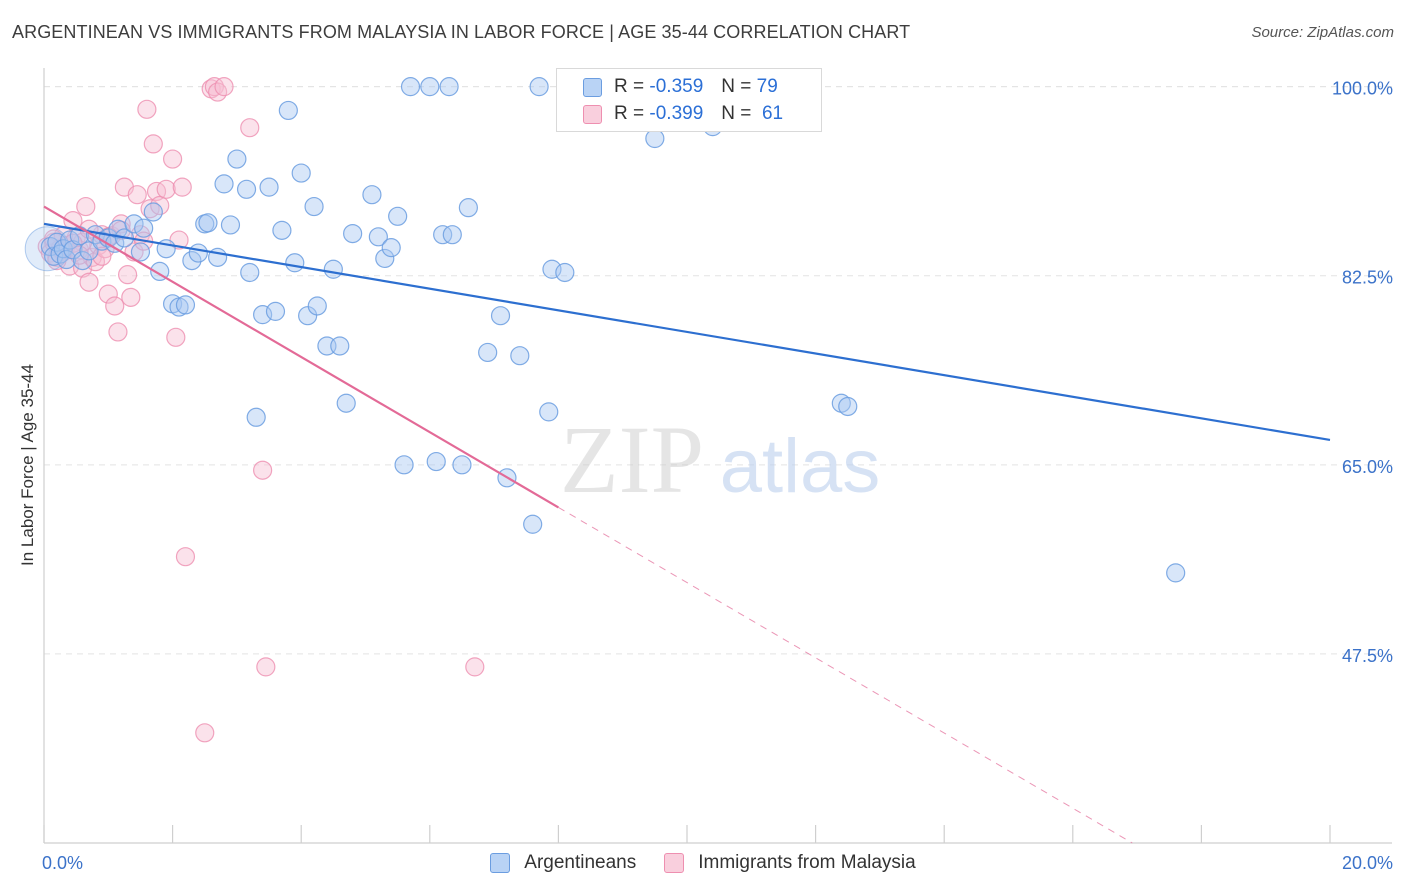  Describe the element at coordinates (1367, 278) in the screenshot. I see `y-tick-label: 82.5%` at that location.